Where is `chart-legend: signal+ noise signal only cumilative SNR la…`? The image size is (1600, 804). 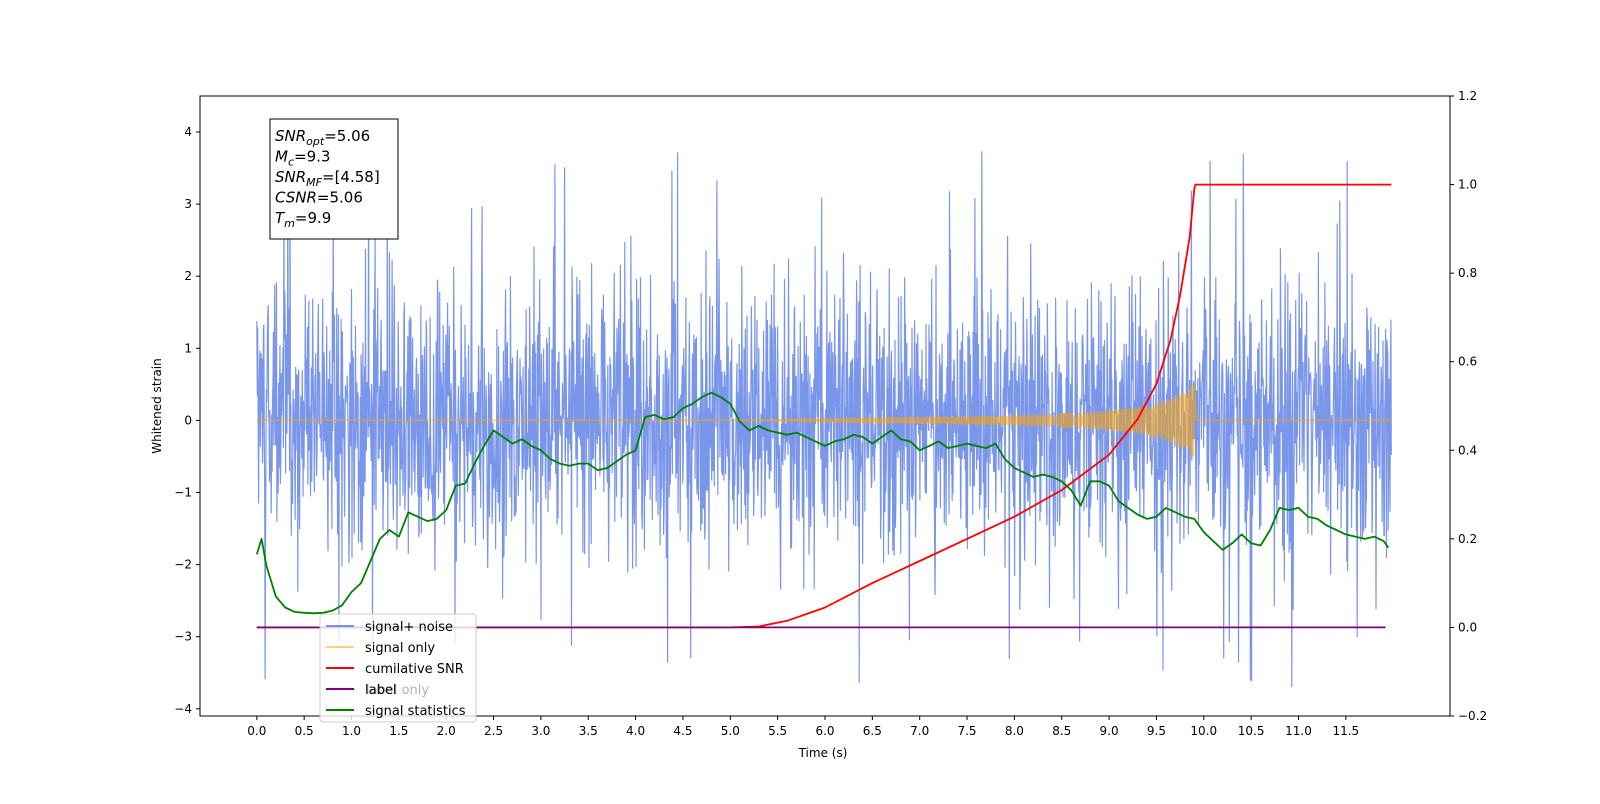
chart-legend: signal+ noise signal only cumilative SNR la… is located at coordinates (398, 668).